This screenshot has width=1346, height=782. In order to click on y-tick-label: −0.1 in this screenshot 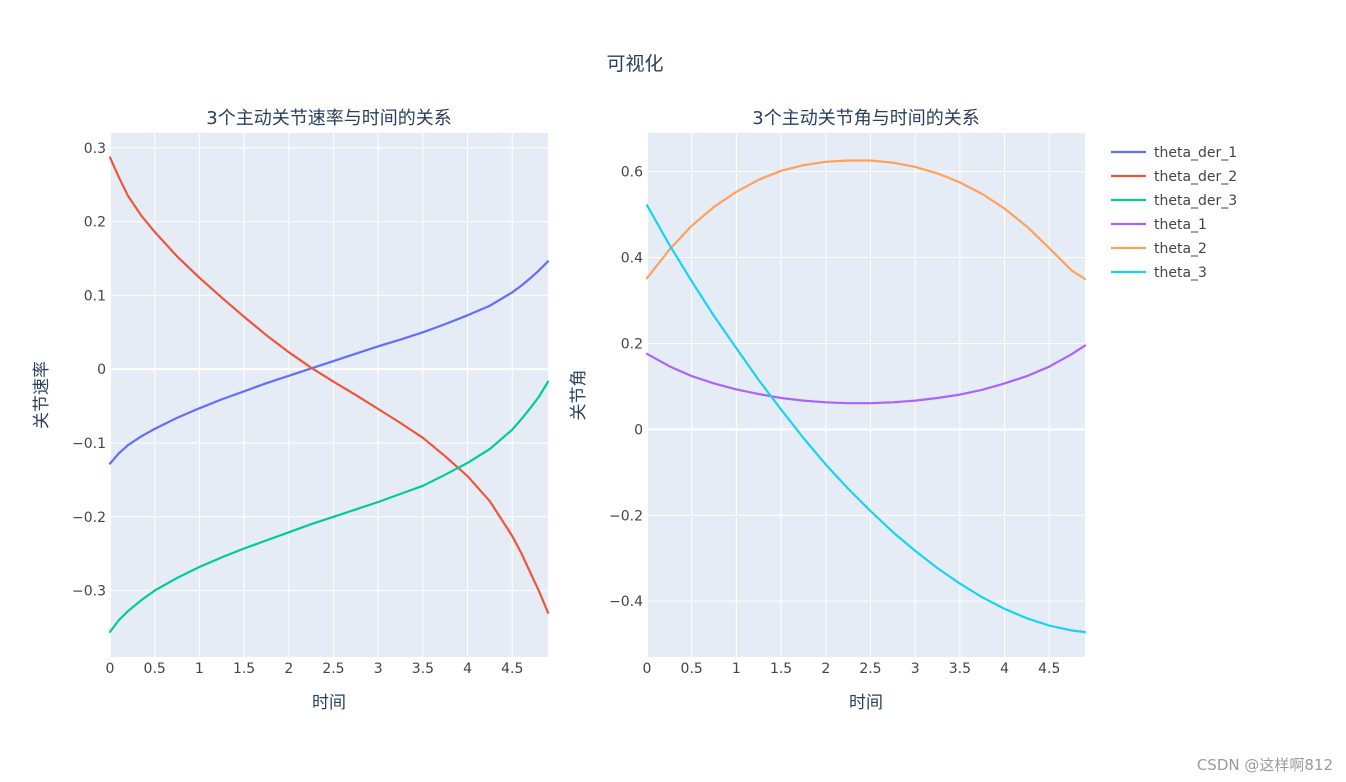, I will do `click(89, 444)`.